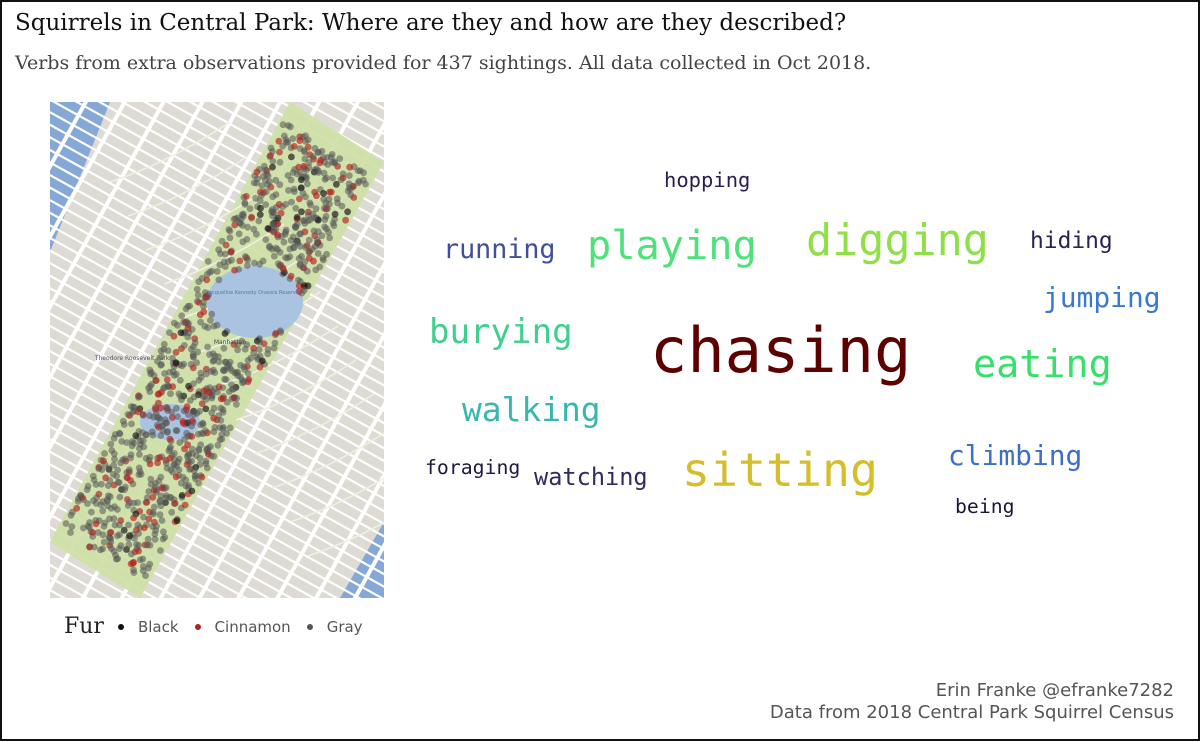  I want to click on word-playing: playing, so click(672, 245).